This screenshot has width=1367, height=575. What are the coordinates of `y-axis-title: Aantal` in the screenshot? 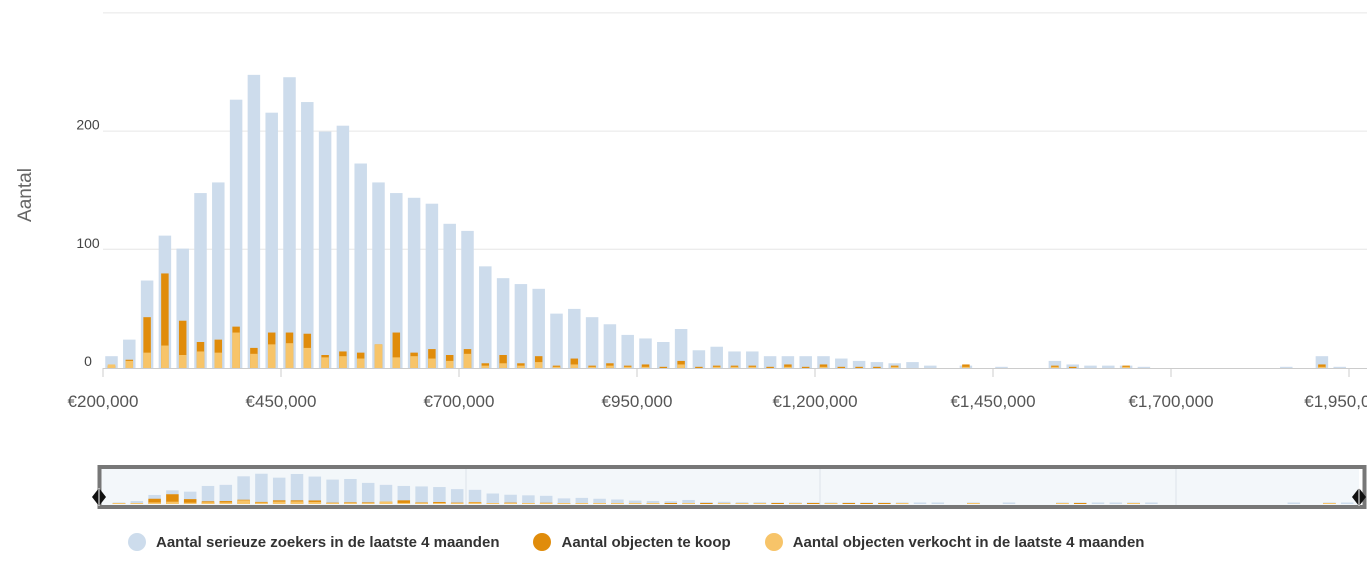 It's located at (25, 195).